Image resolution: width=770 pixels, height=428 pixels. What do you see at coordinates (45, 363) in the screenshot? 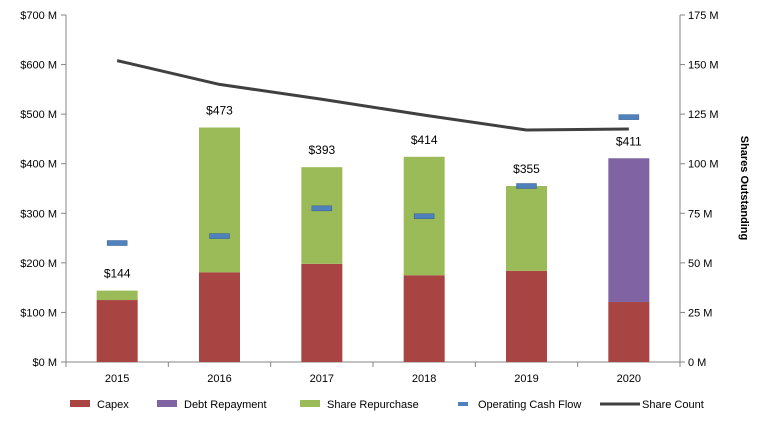
I see `y-left-tick-label: $0 M` at bounding box center [45, 363].